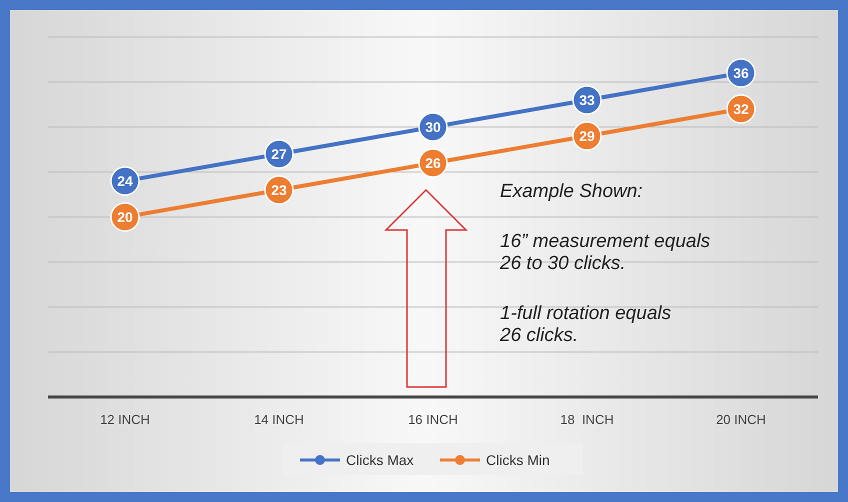 The width and height of the screenshot is (848, 502). Describe the element at coordinates (380, 460) in the screenshot. I see `legend-label: Clicks Max` at that location.